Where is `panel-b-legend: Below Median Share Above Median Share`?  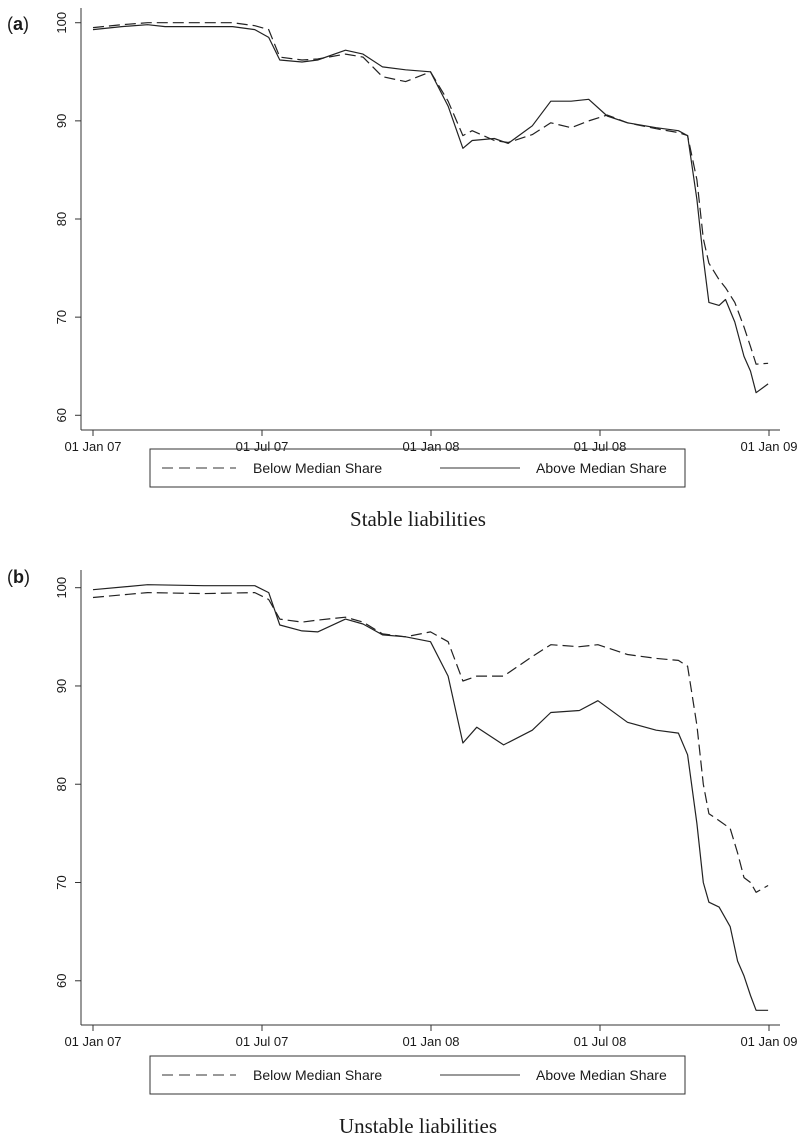
panel-b-legend: Below Median Share Above Median Share is located at coordinates (417, 1075).